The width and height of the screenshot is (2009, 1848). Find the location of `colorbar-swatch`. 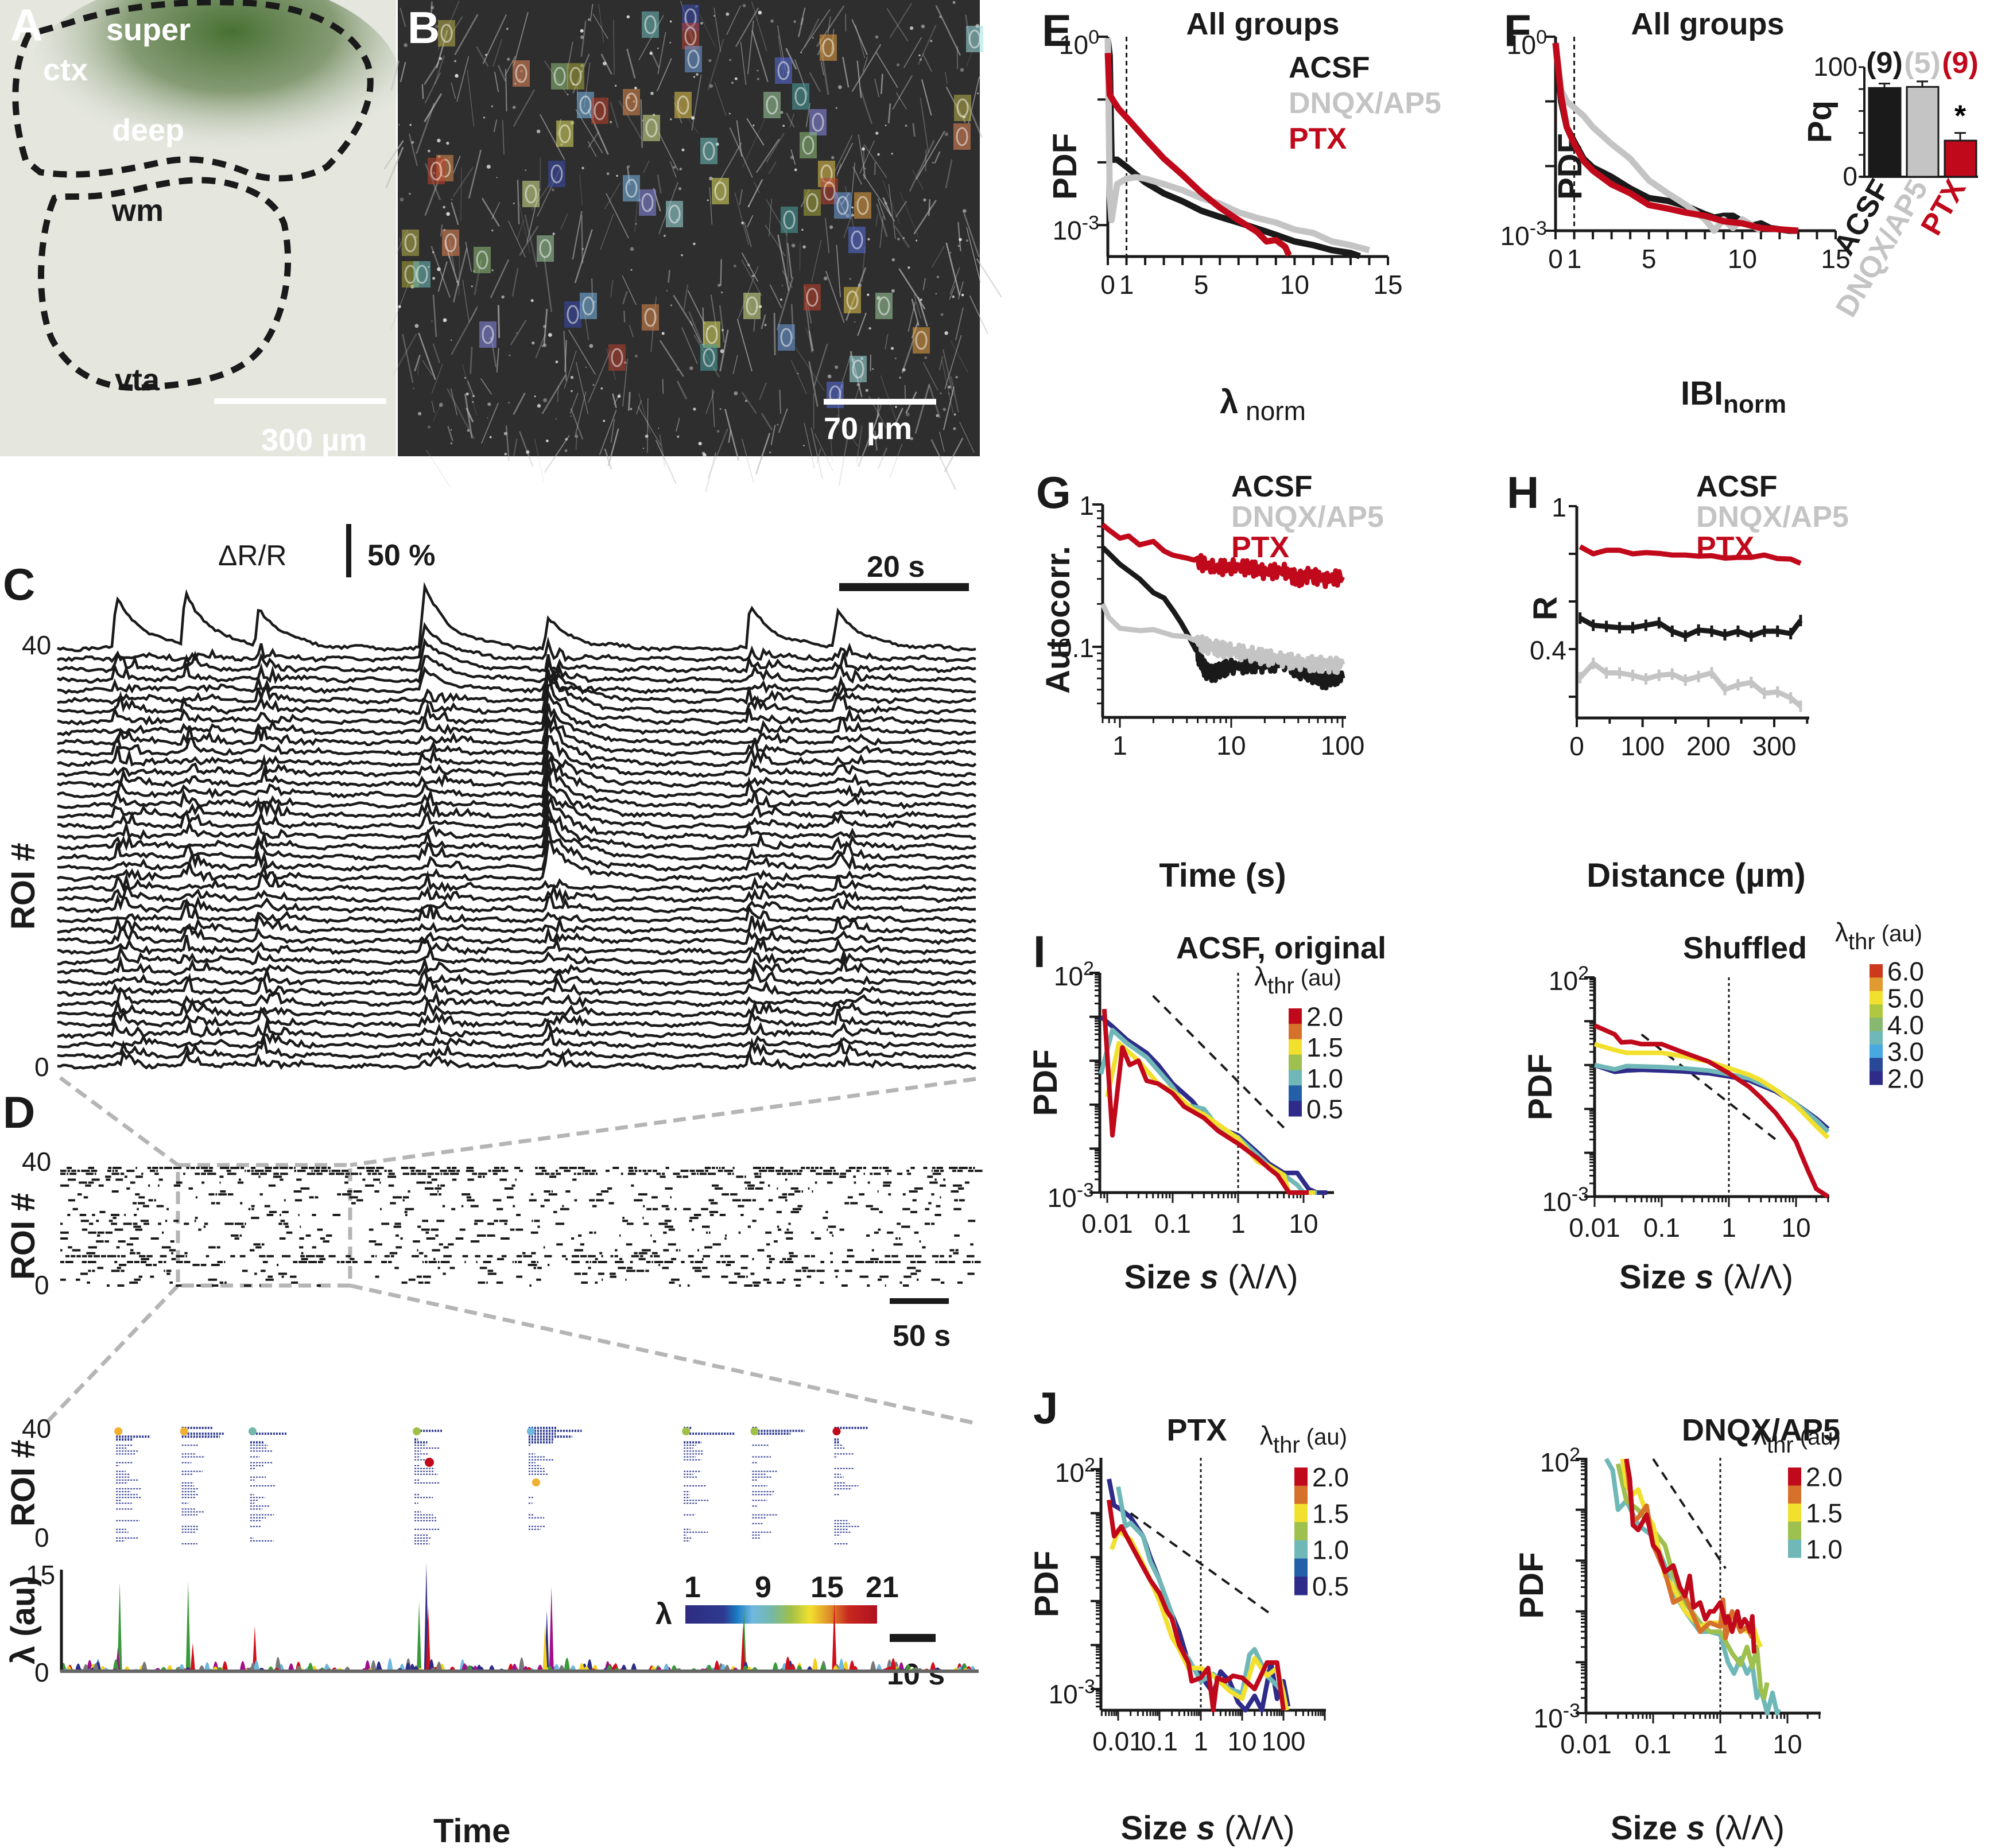

colorbar-swatch is located at coordinates (1301, 1495).